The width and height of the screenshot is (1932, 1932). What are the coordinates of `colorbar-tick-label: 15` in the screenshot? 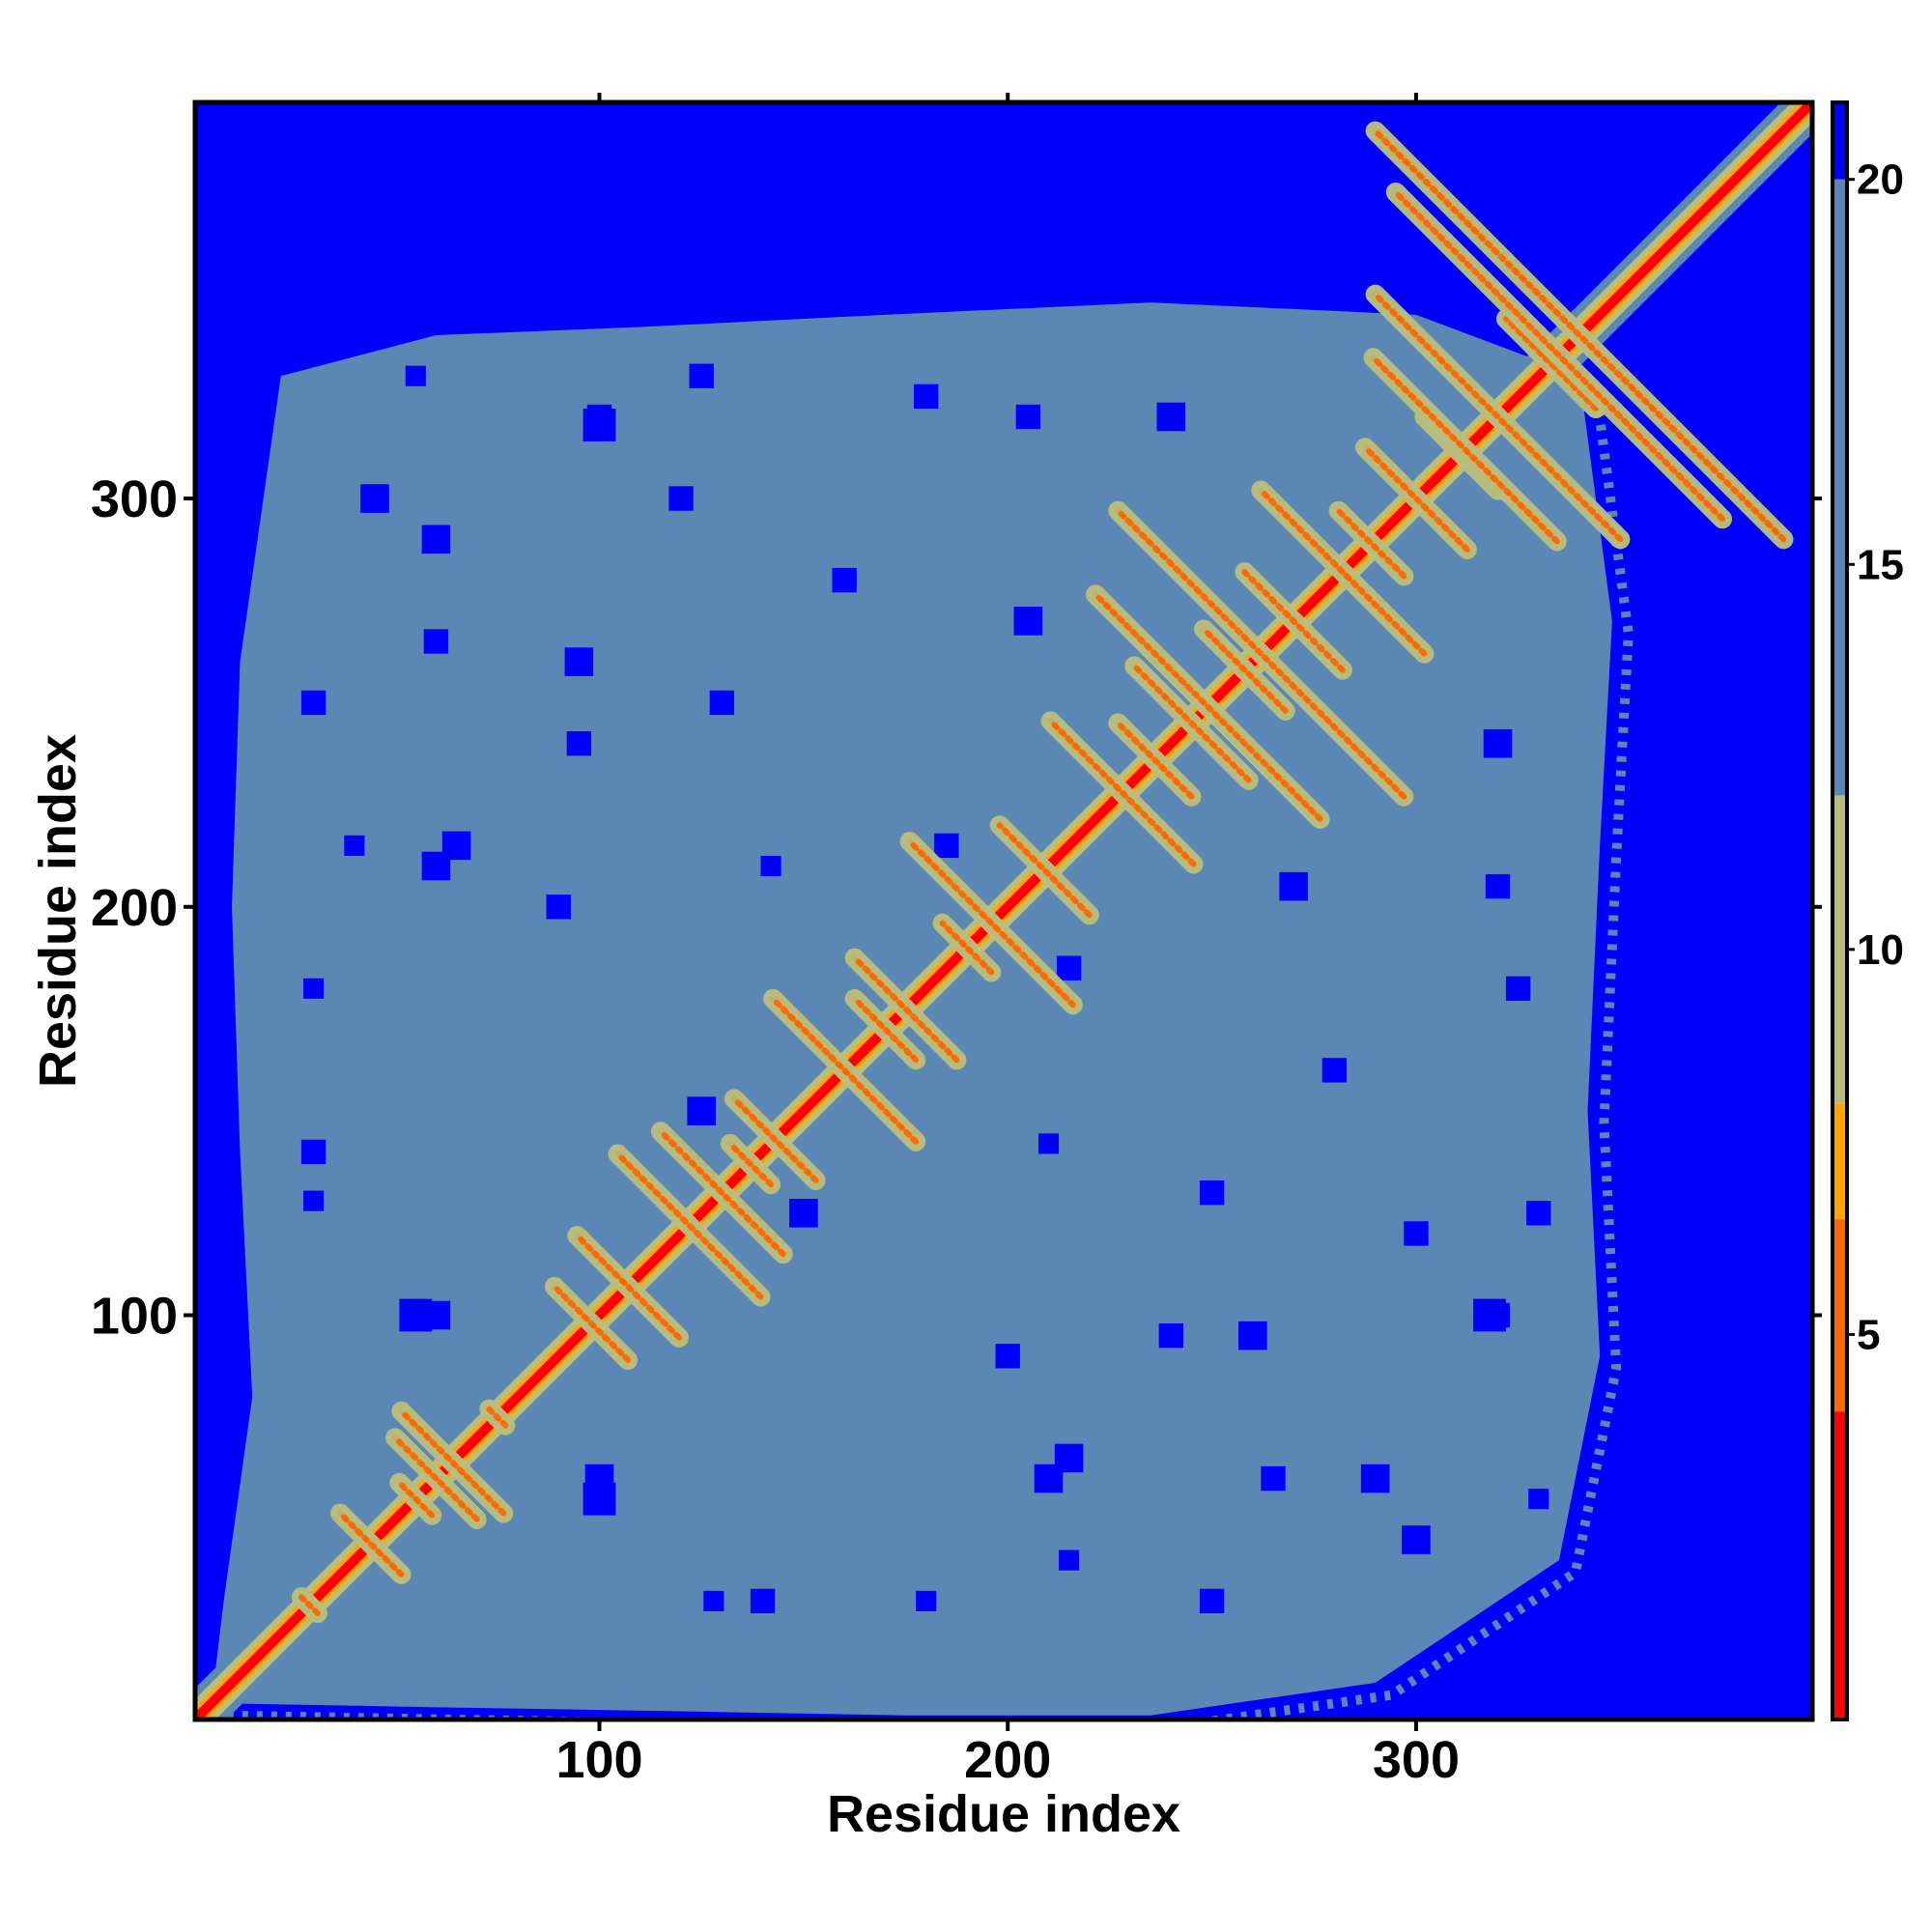 It's located at (1880, 564).